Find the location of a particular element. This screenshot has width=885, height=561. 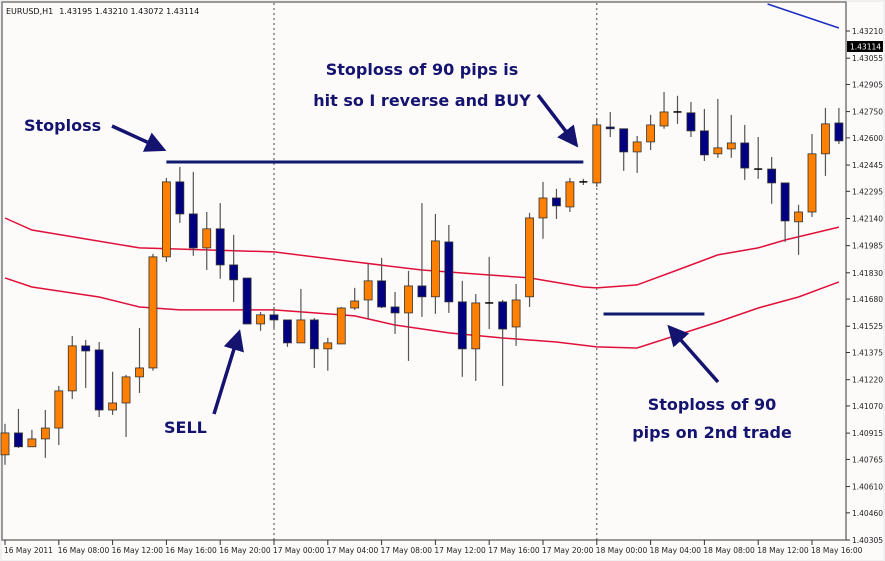

price-tick-label: 1.42295 is located at coordinates (867, 191).